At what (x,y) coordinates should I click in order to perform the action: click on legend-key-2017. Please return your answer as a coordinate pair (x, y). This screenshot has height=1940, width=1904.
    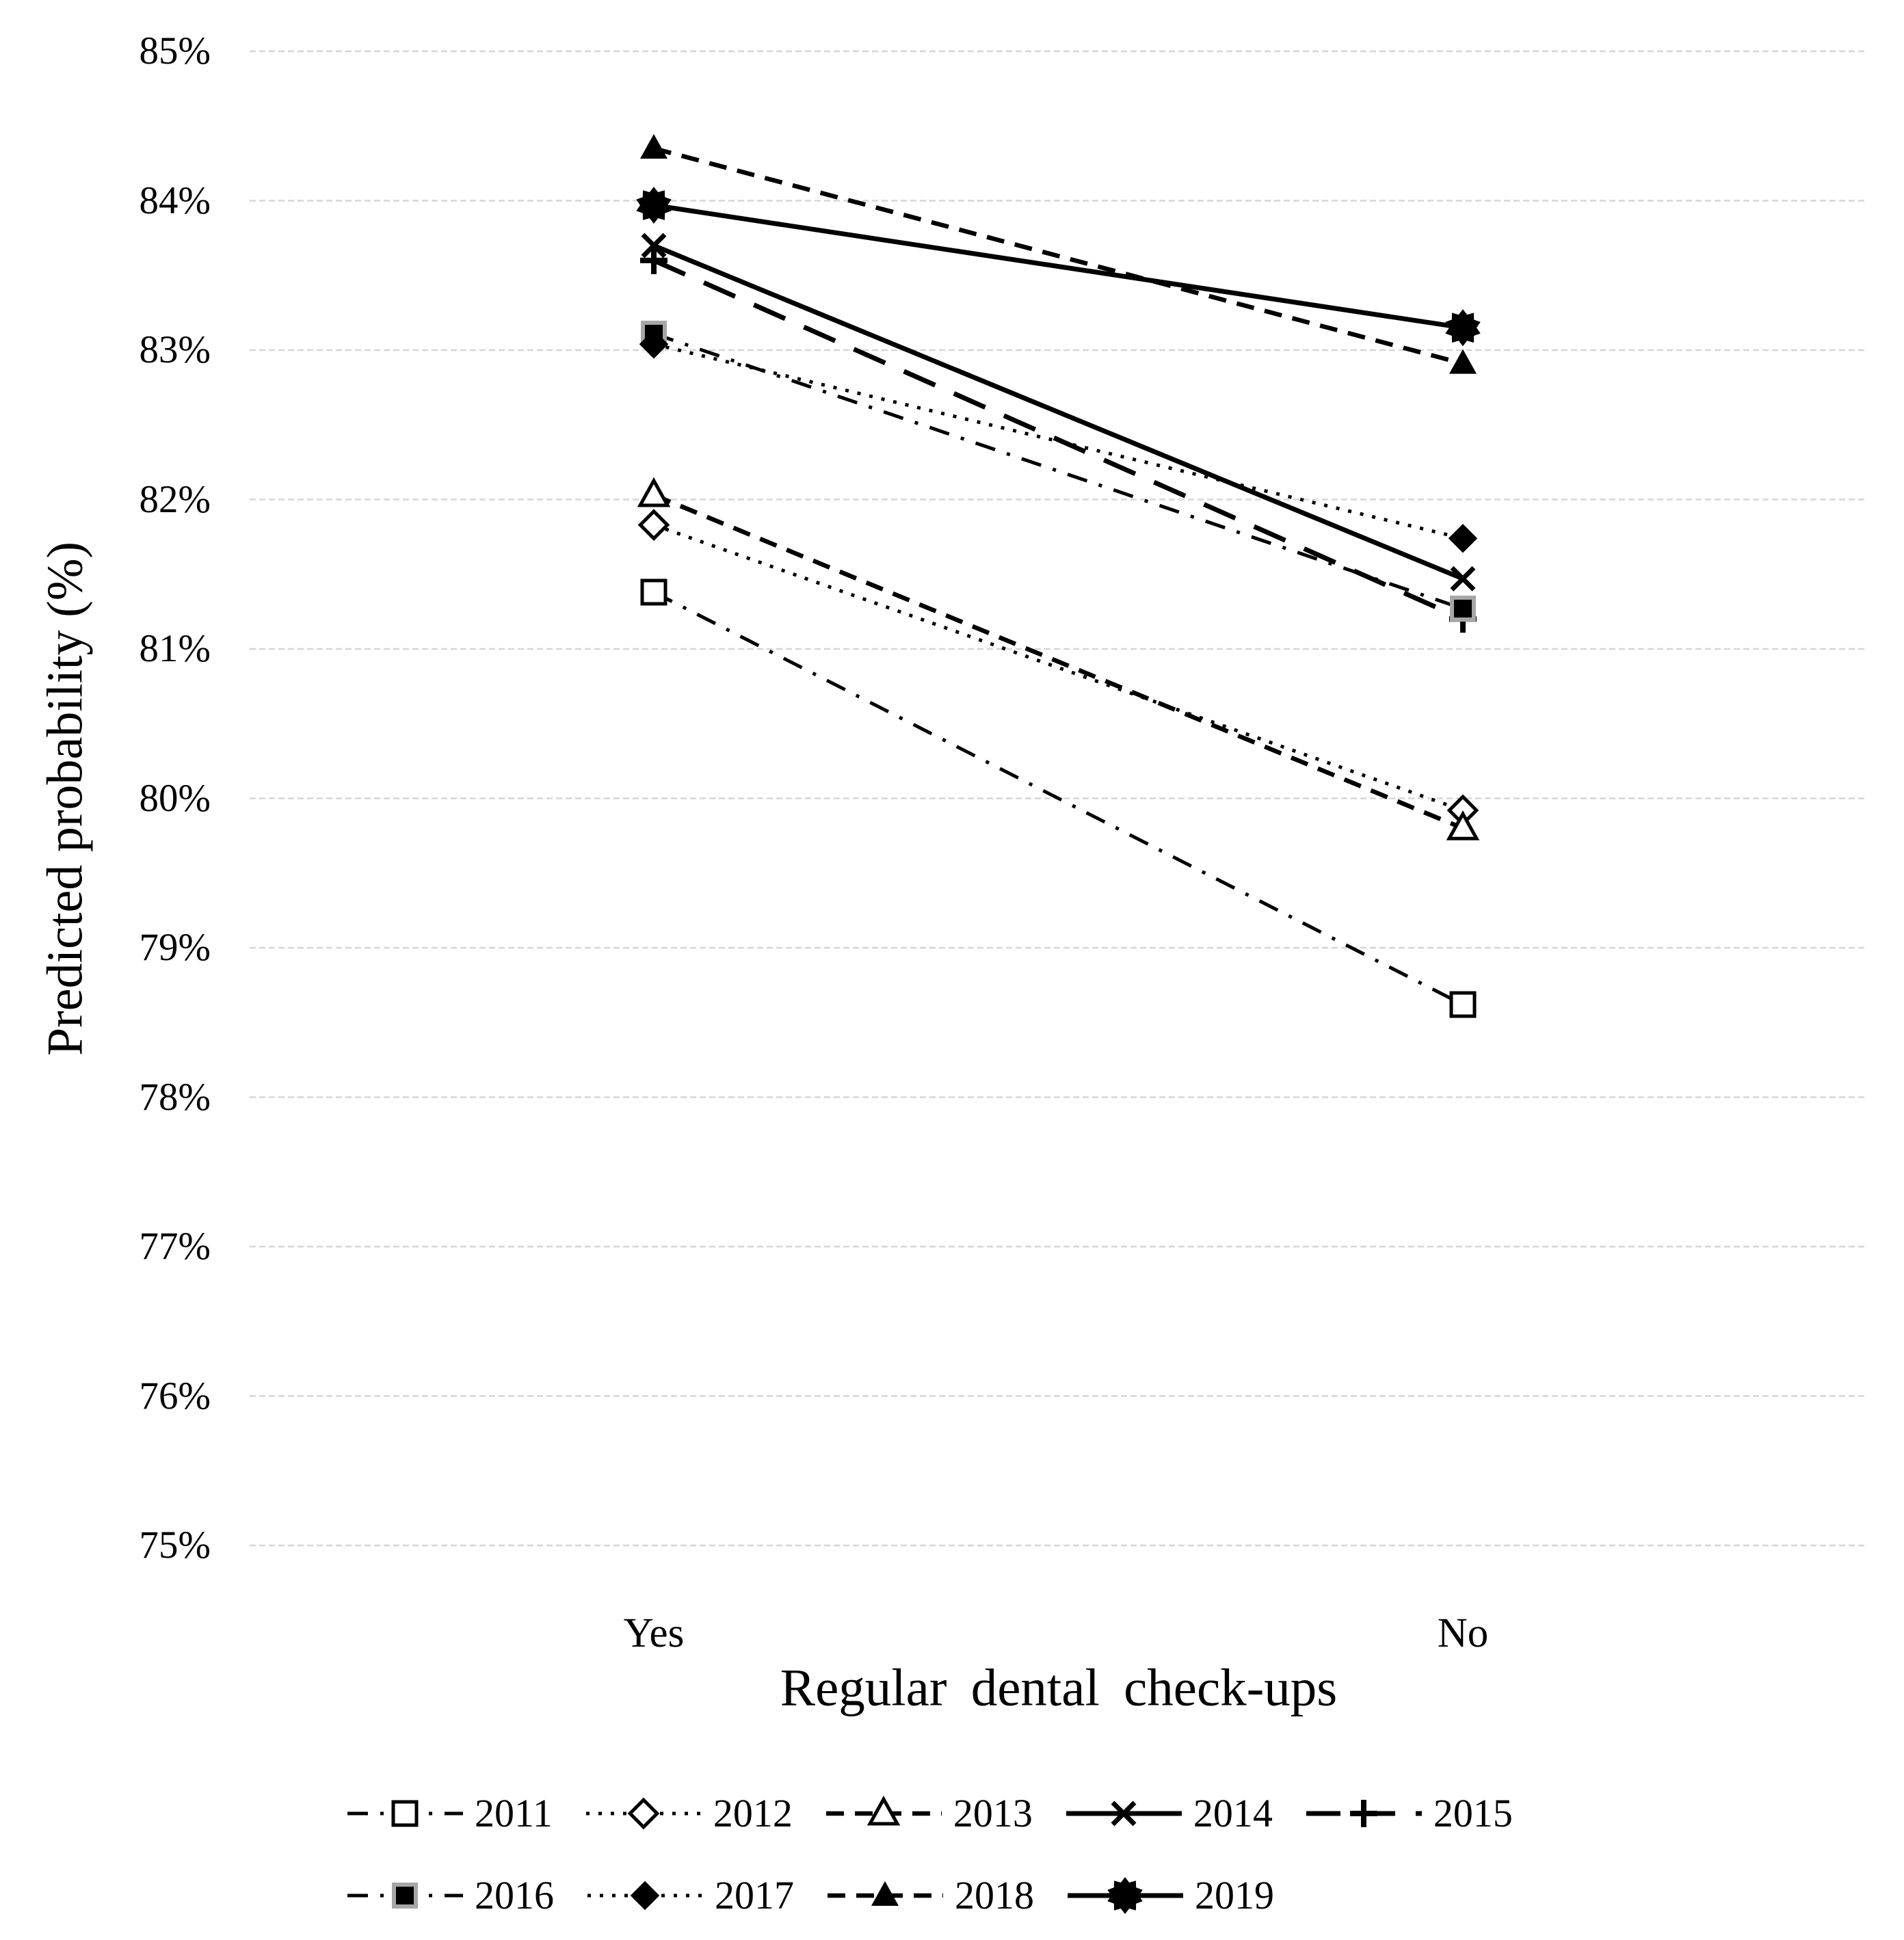
    Looking at the image, I should click on (645, 1896).